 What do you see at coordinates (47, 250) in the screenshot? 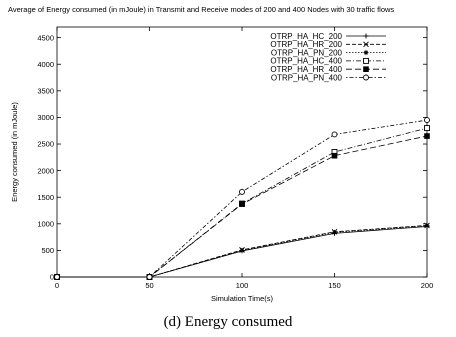
I see `y-tick-label: 500` at bounding box center [47, 250].